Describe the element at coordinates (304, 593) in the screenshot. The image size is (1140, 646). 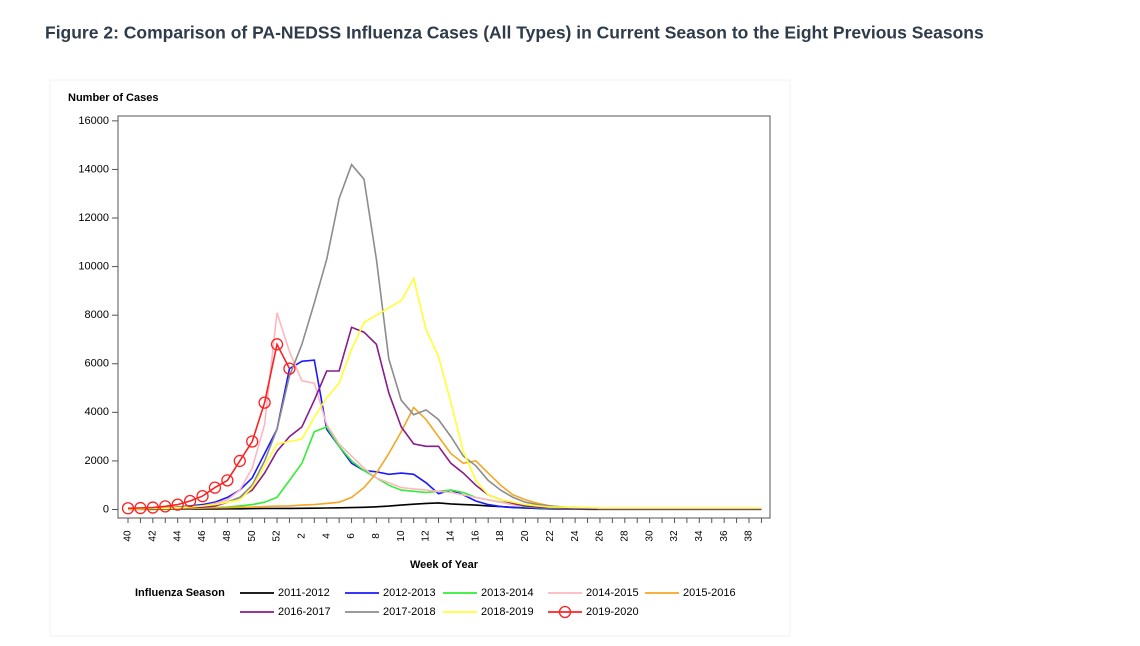
I see `legend-label: 2011-2012` at that location.